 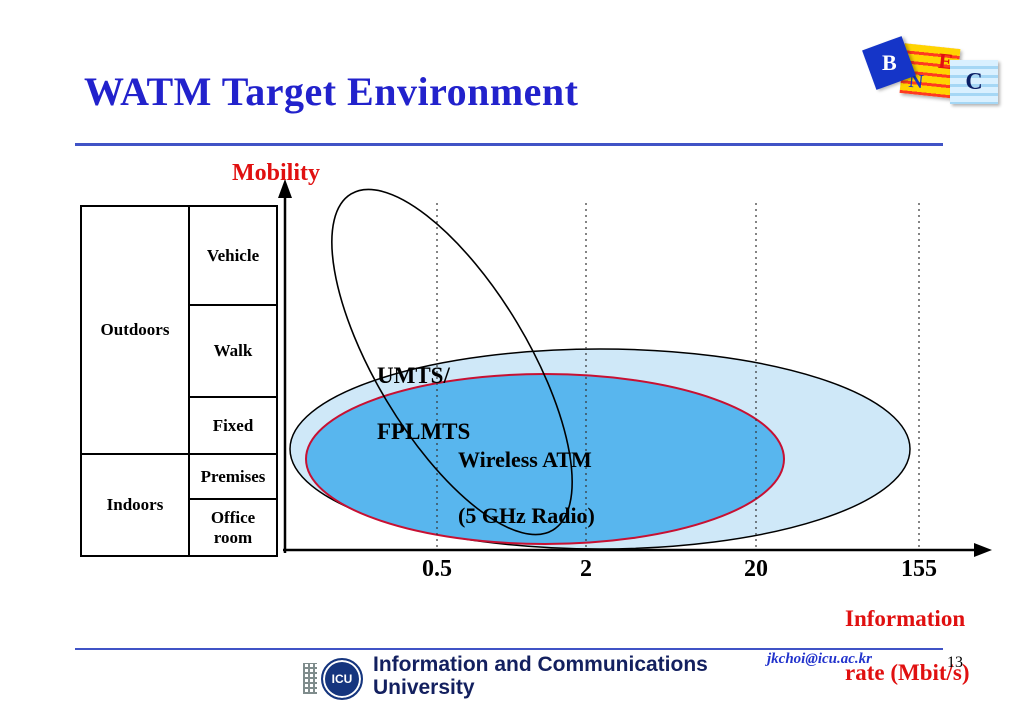 I want to click on x-tick-2: 2, so click(x=586, y=569).